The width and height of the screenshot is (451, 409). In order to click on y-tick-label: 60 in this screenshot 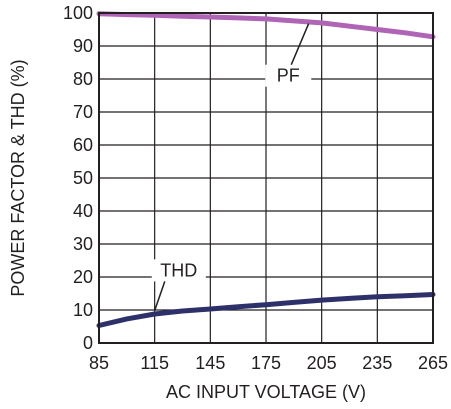, I will do `click(83, 145)`.